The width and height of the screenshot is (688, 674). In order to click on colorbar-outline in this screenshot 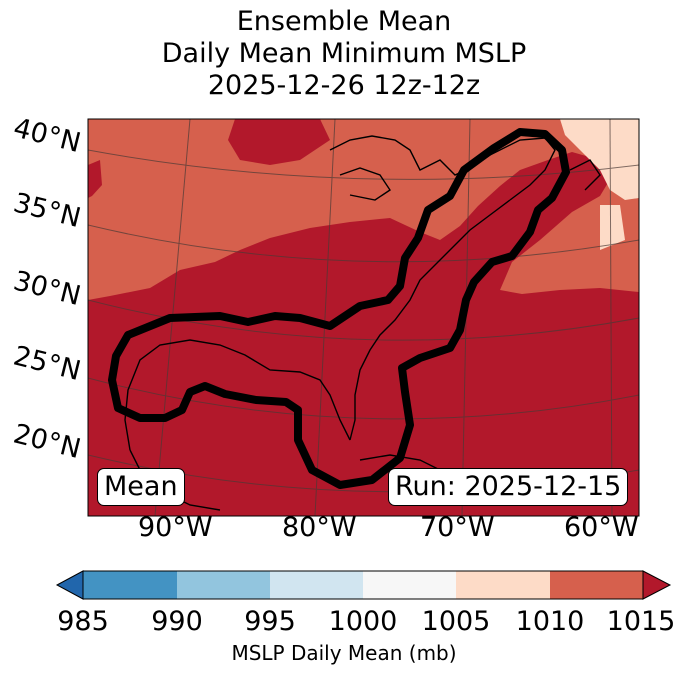, I will do `click(363, 585)`.